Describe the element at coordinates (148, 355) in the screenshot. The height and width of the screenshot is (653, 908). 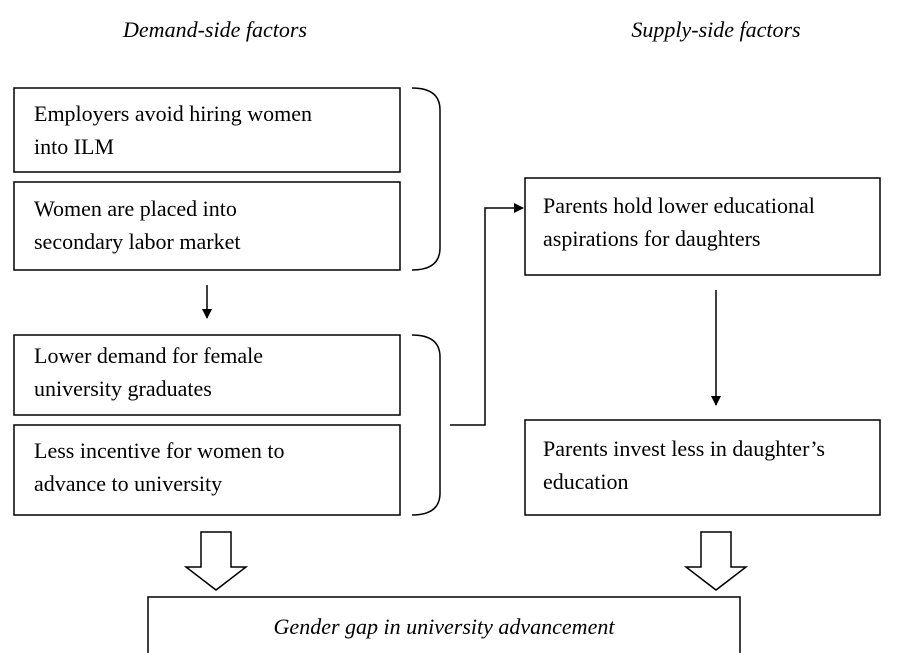
I see `label-line: Lower demand for female` at that location.